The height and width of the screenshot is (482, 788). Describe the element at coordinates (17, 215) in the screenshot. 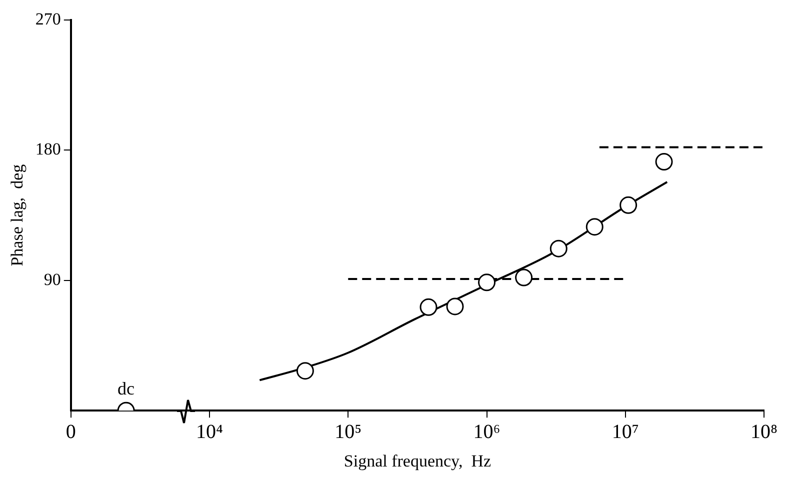

I see `y-axis-title: Phase lag, deg` at that location.